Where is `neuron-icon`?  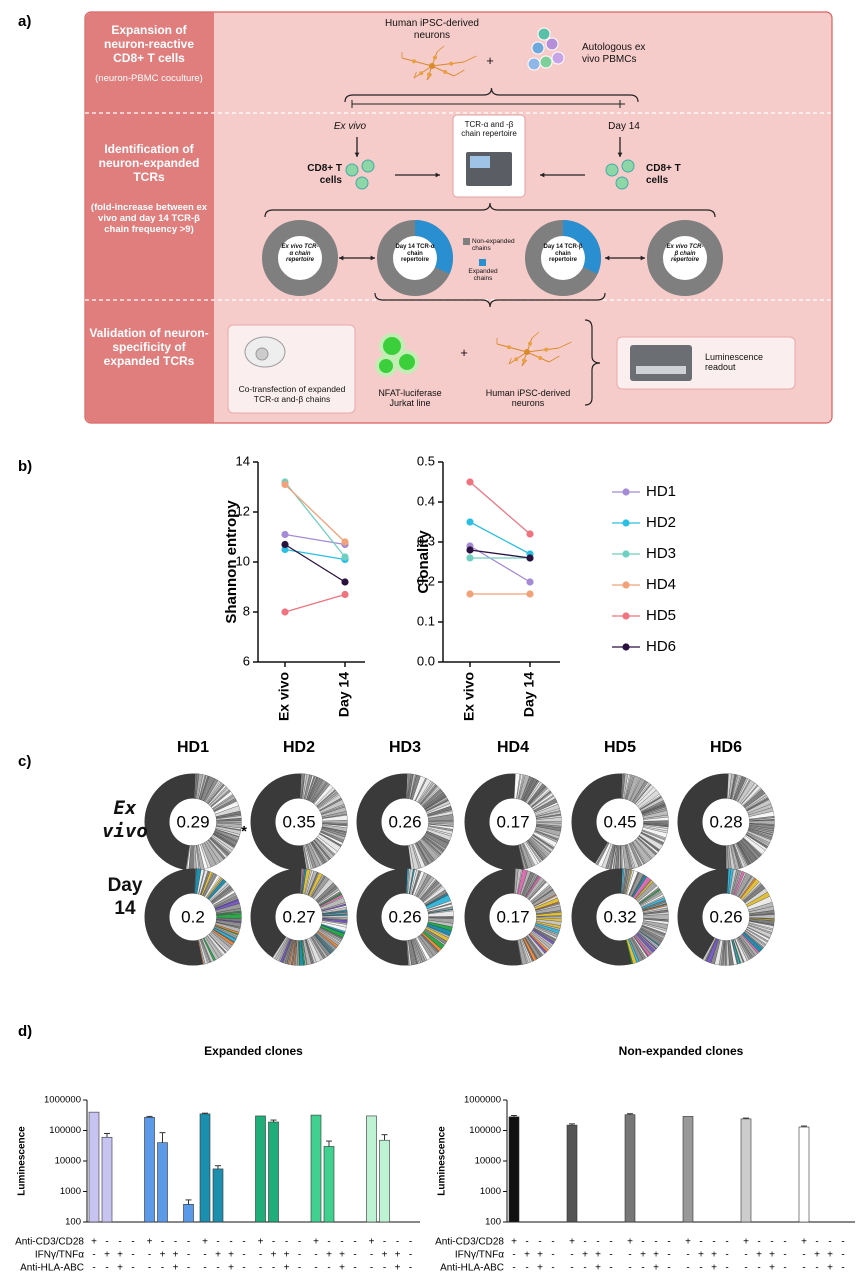
neuron-icon is located at coordinates (534, 349).